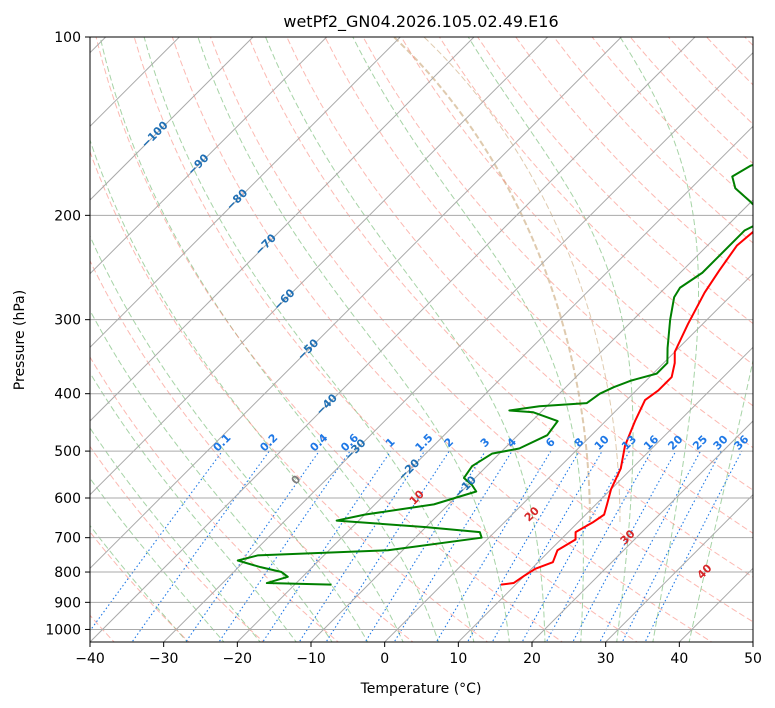 This screenshot has width=775, height=708. I want to click on x-tick-label: 10, so click(458, 659).